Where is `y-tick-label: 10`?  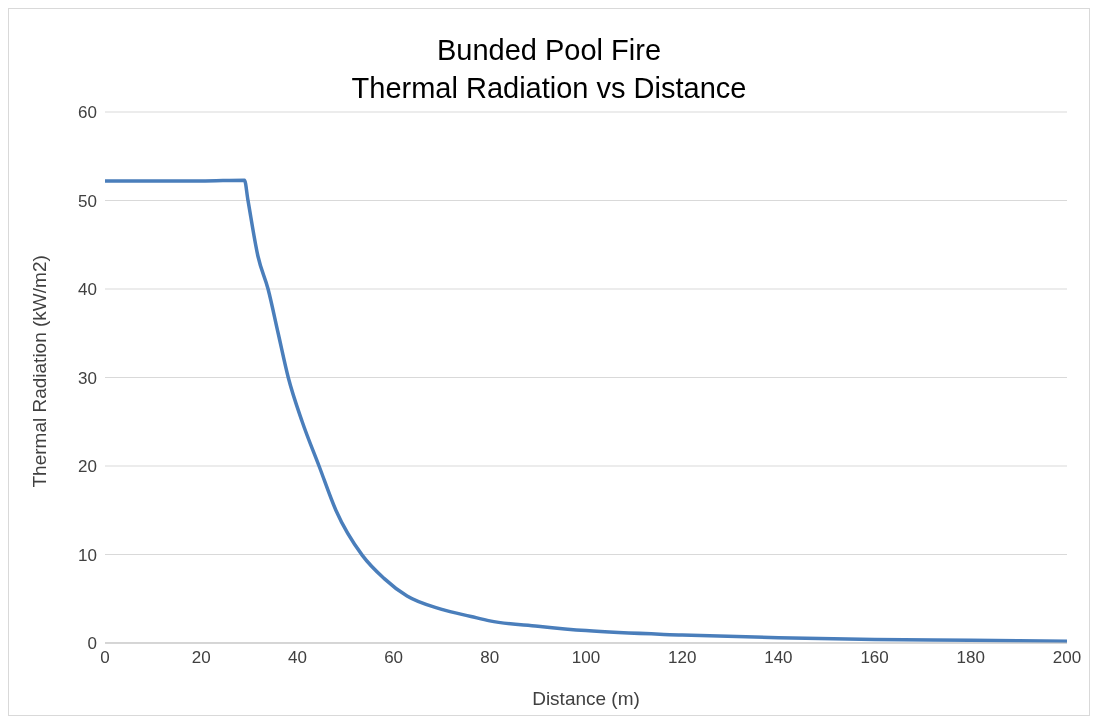
y-tick-label: 10 is located at coordinates (87, 555).